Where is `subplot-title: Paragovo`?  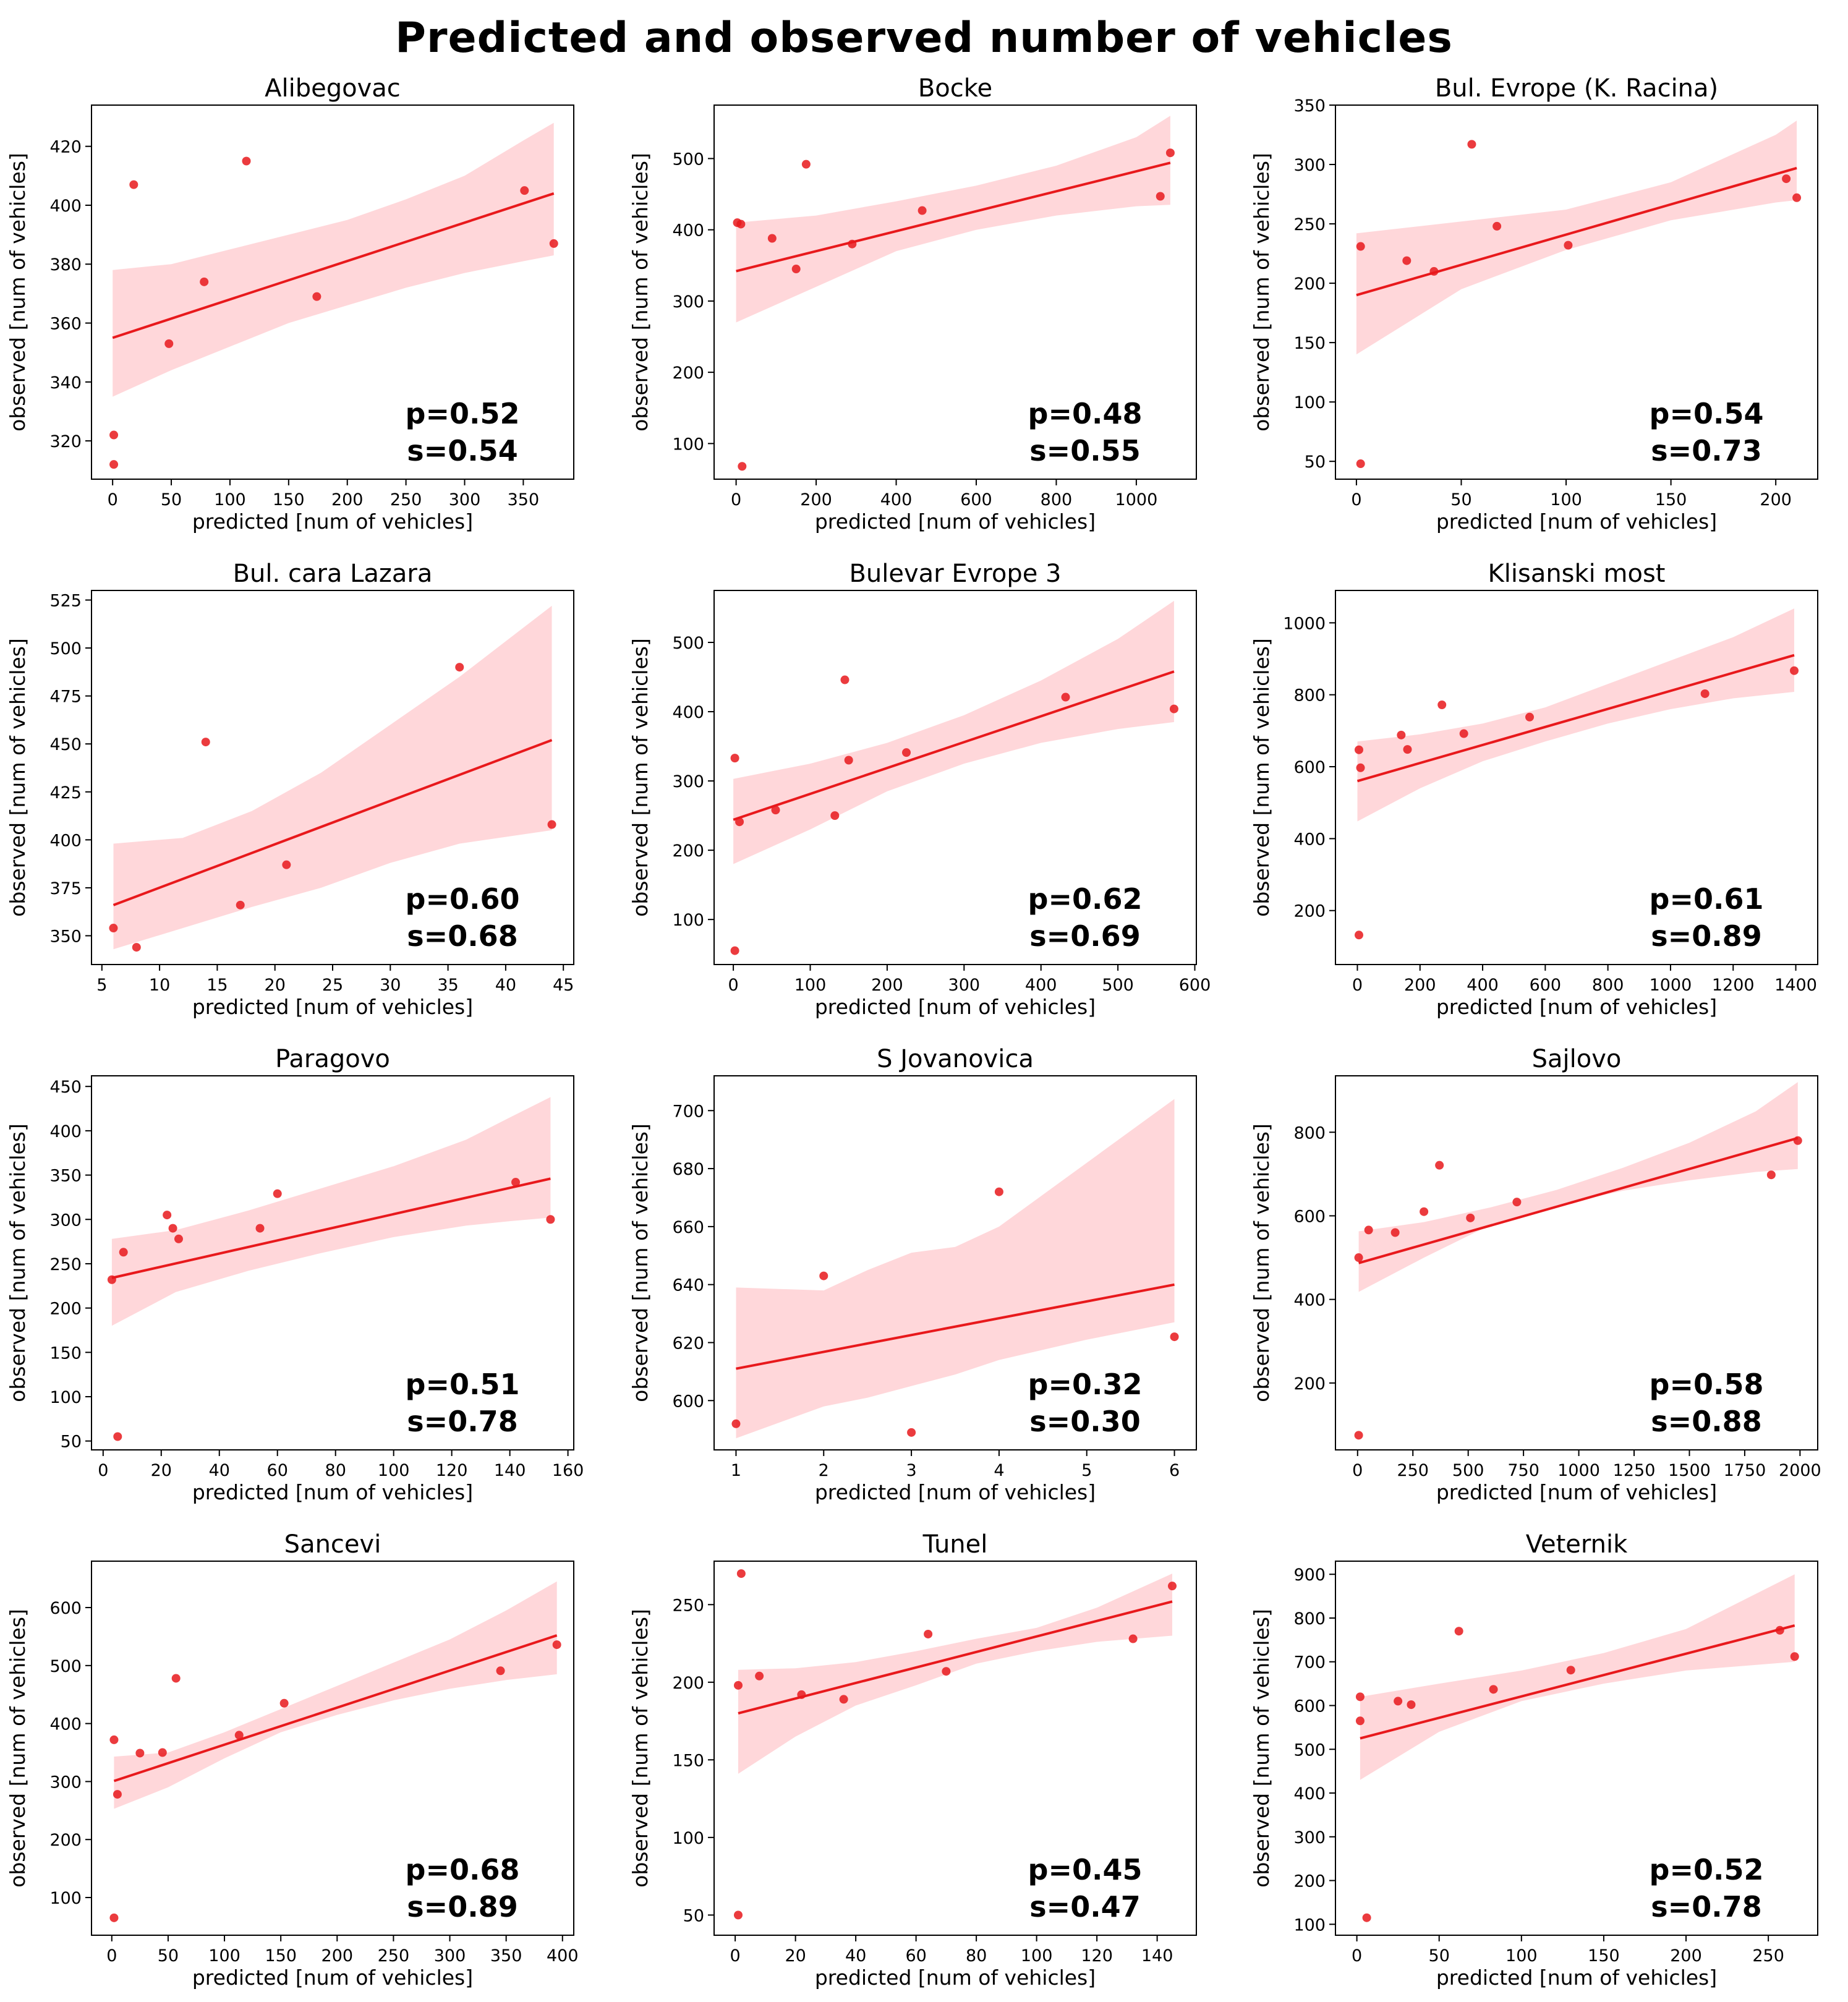 subplot-title: Paragovo is located at coordinates (332, 1059).